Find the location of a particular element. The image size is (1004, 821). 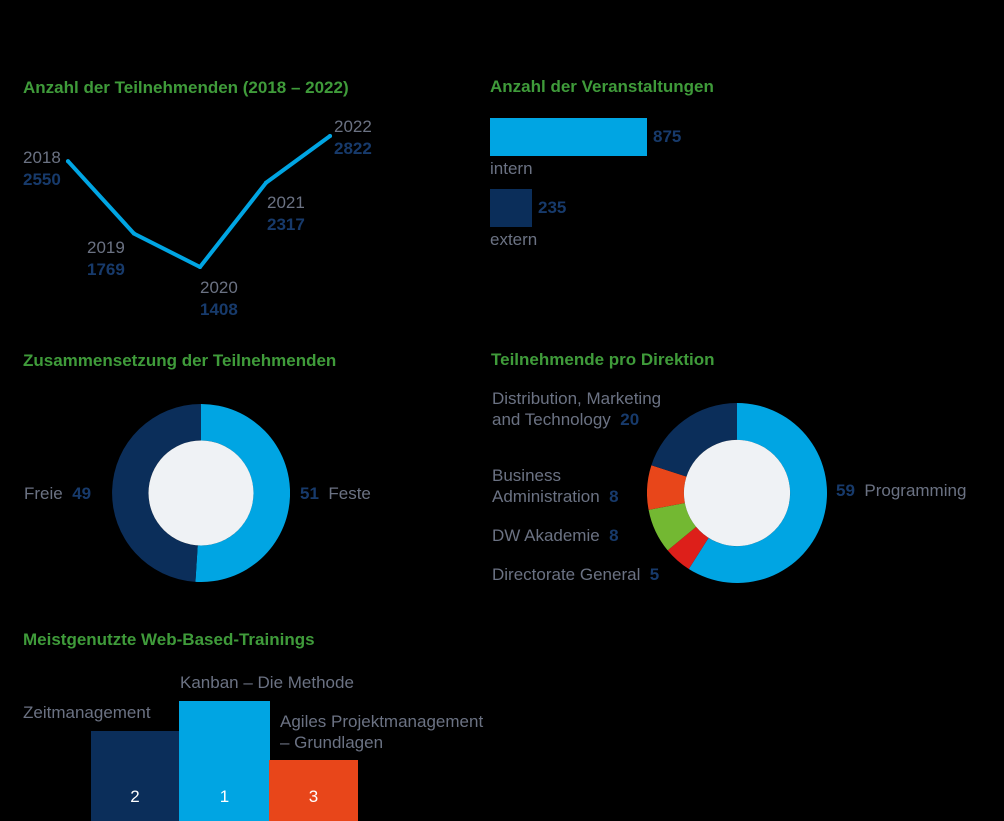

composition-center is located at coordinates (201, 493).